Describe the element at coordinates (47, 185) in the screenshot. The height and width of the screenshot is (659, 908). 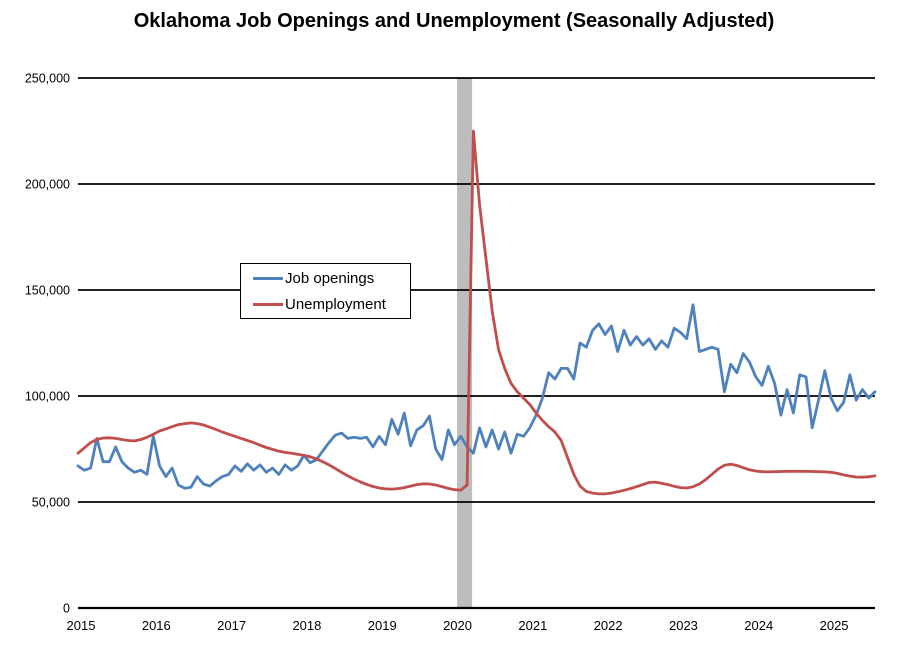
I see `y-tick-label: 200,000` at that location.